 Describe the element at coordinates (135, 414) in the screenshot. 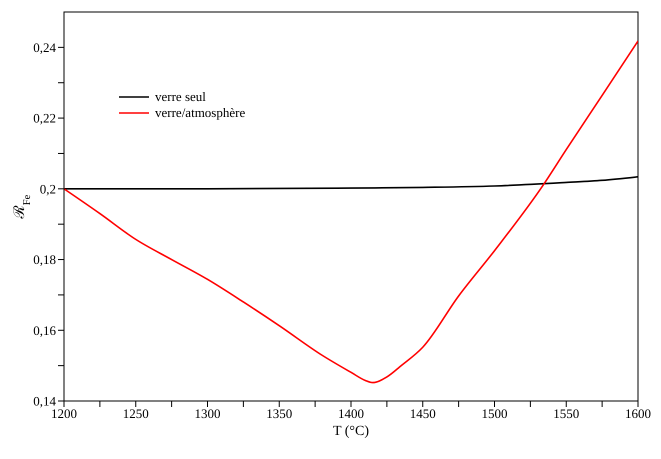

I see `x-tick-label: 1250` at that location.